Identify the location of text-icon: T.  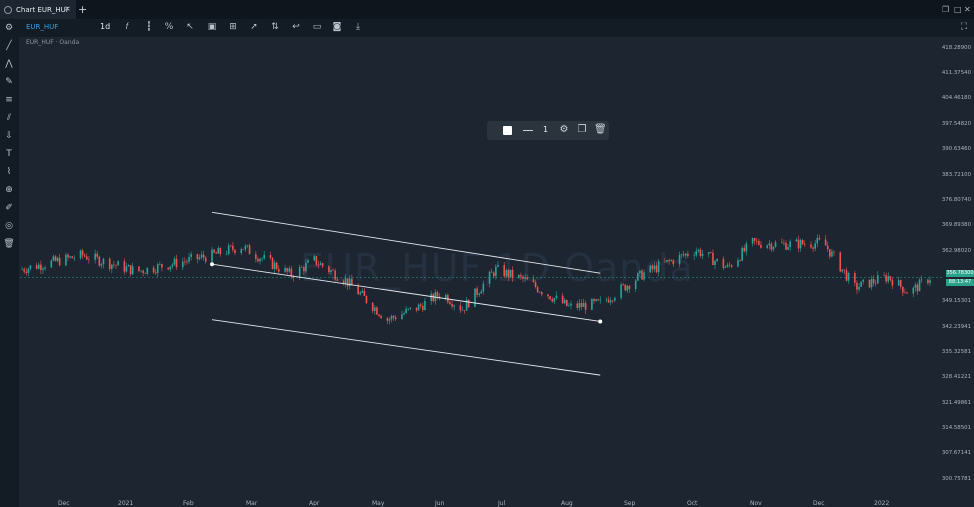
(9, 154).